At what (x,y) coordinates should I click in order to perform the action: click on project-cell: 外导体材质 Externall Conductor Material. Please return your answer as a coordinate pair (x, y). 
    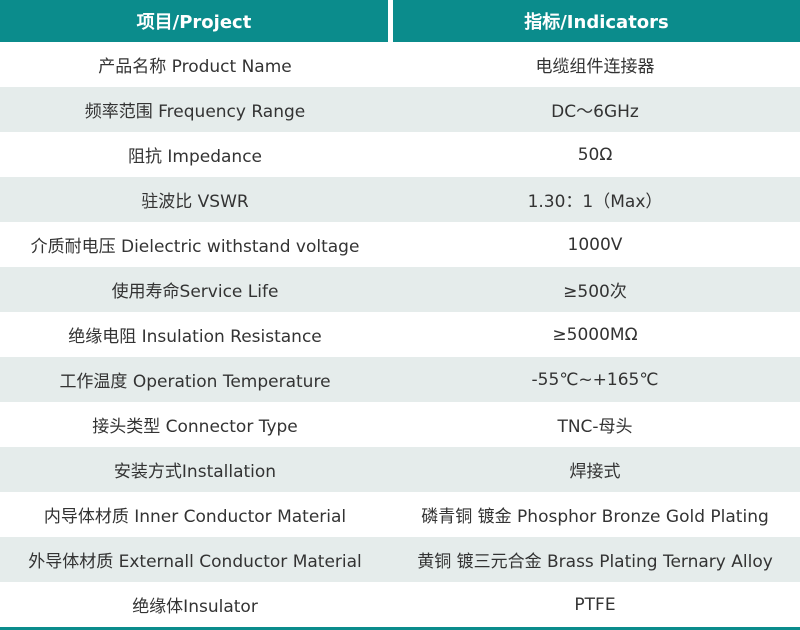
    Looking at the image, I should click on (195, 562).